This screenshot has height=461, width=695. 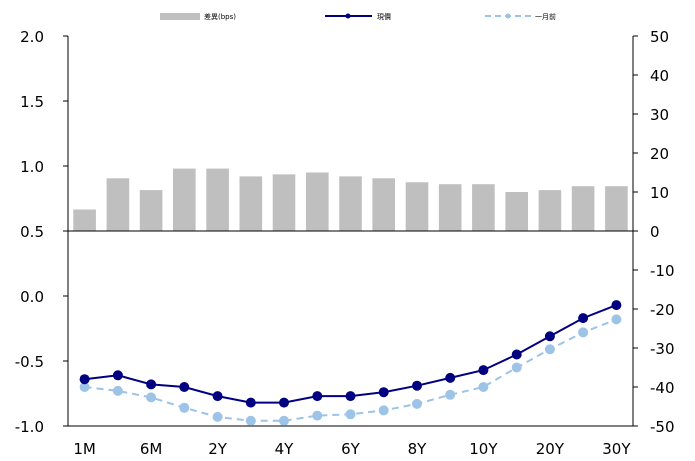 What do you see at coordinates (450, 394) in the screenshot?
I see `point-month-ago-9Y` at bounding box center [450, 394].